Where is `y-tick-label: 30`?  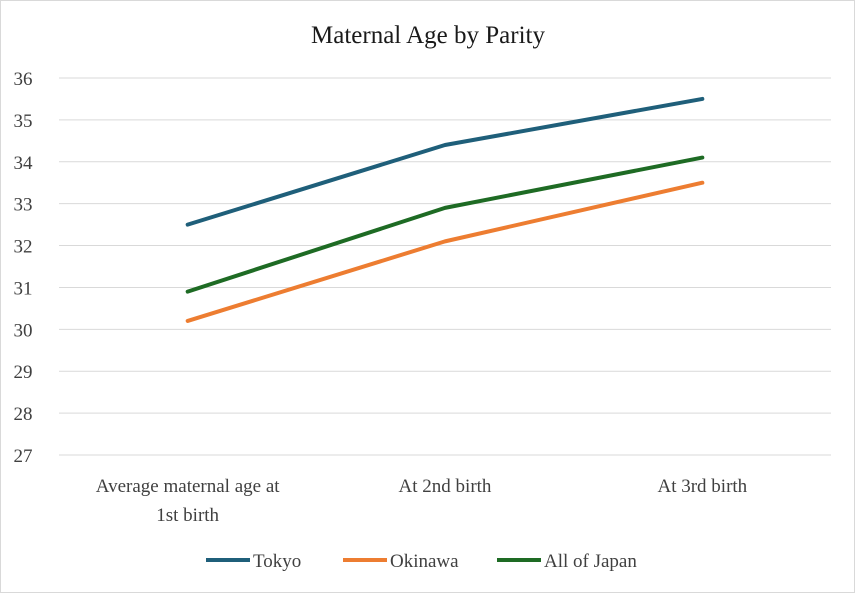
y-tick-label: 30 is located at coordinates (23, 330).